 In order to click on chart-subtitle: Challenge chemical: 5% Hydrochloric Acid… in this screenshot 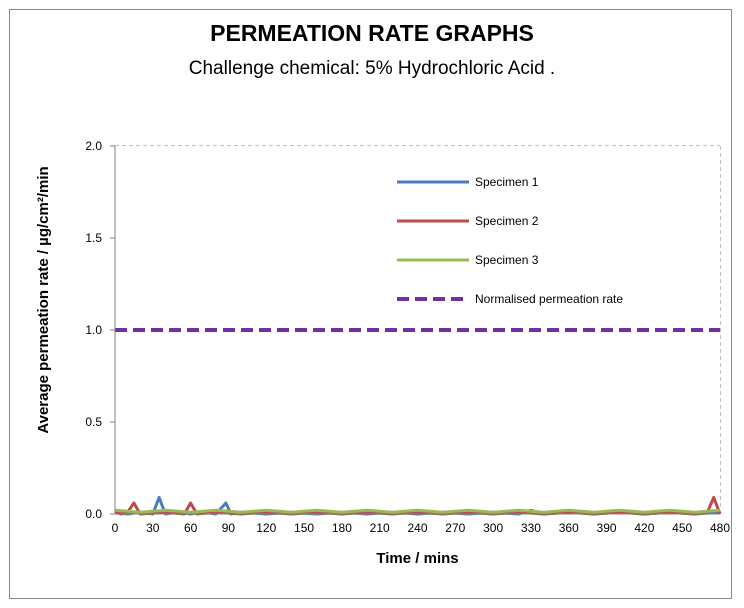, I will do `click(372, 68)`.